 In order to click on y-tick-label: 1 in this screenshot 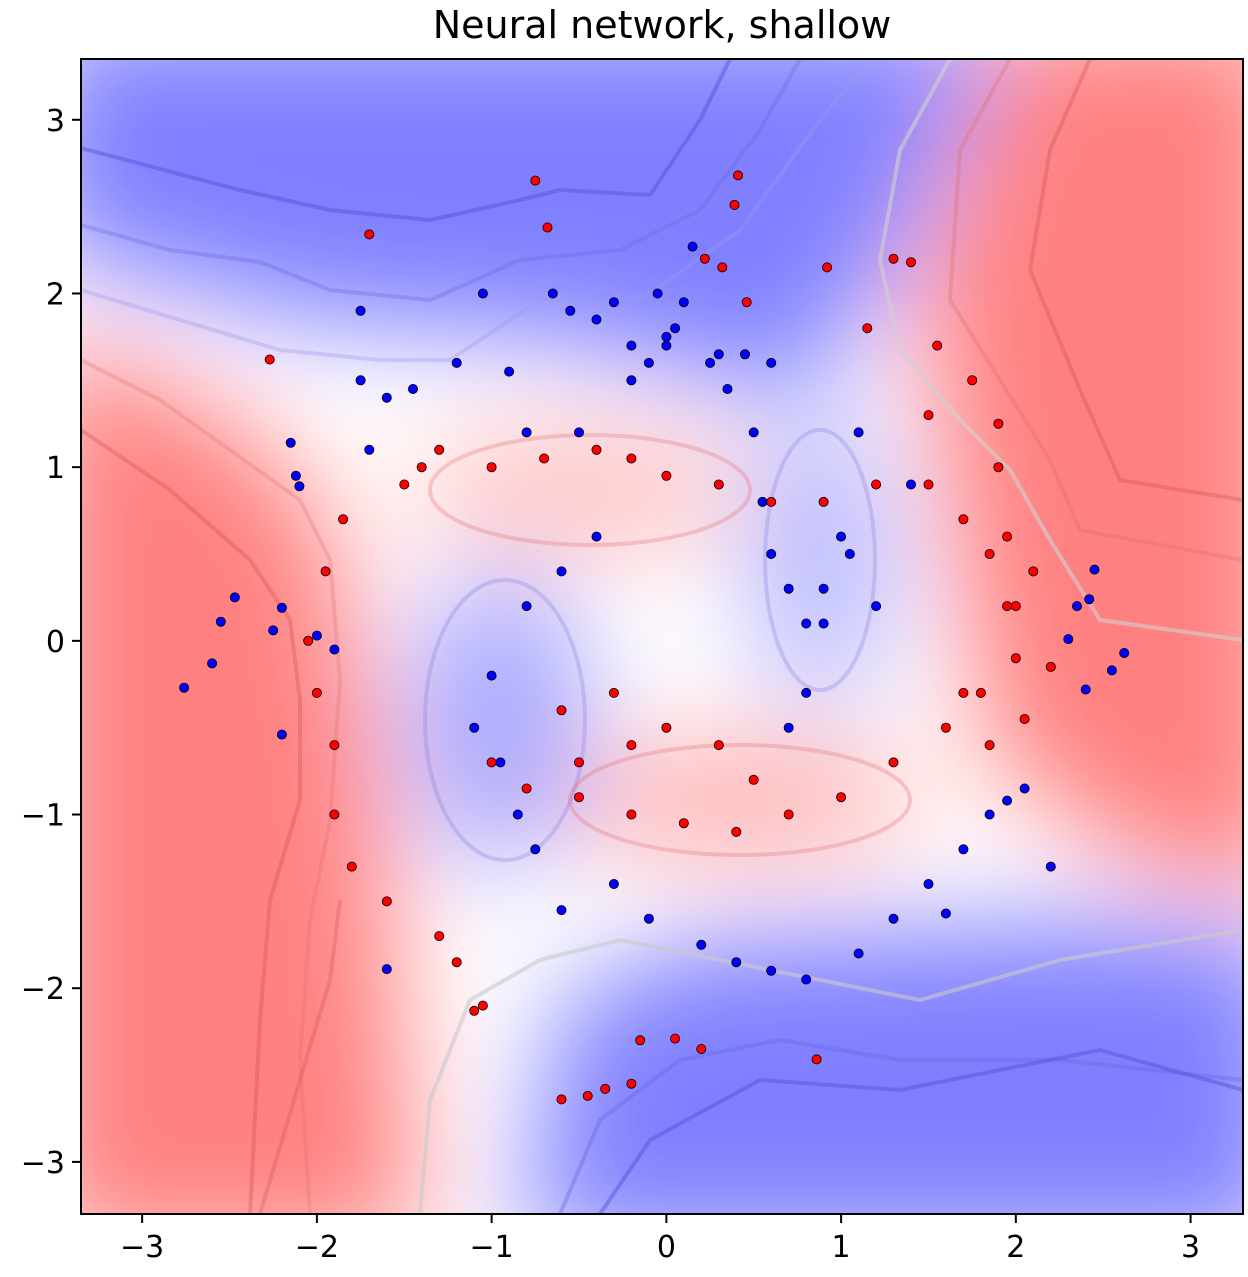, I will do `click(55, 468)`.